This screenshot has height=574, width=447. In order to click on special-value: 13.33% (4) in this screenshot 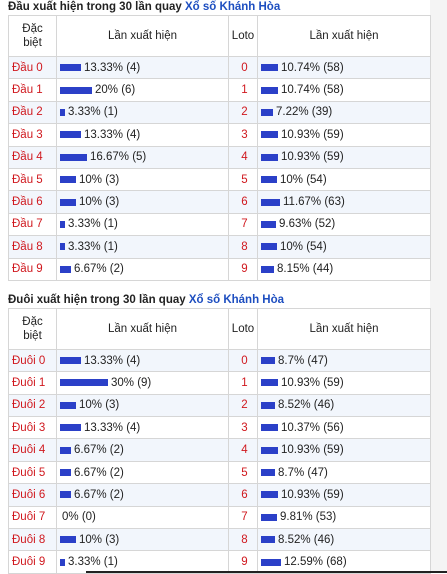, I will do `click(112, 360)`.